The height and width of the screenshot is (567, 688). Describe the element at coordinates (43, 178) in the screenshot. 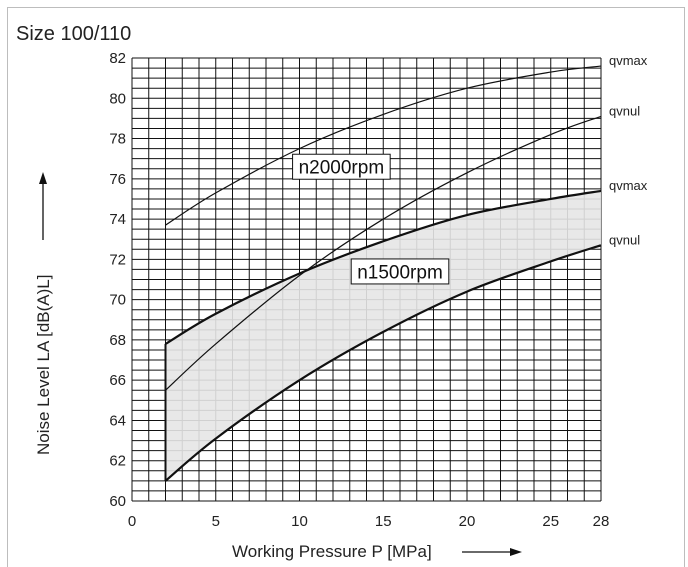

I see `y-axis-arrowhead` at that location.